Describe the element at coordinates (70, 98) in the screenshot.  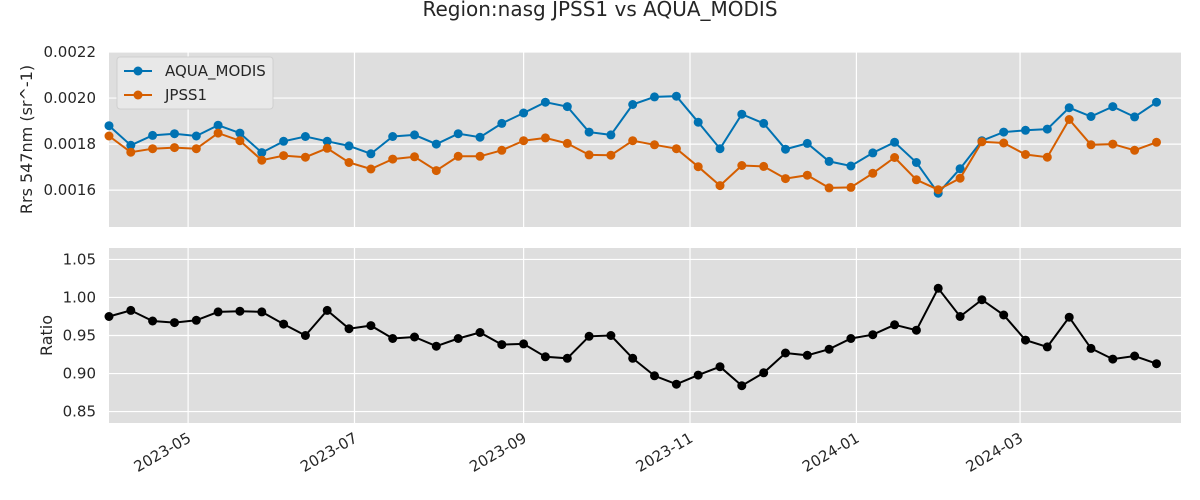
I see `top-y-tick-label: 0.0020` at that location.